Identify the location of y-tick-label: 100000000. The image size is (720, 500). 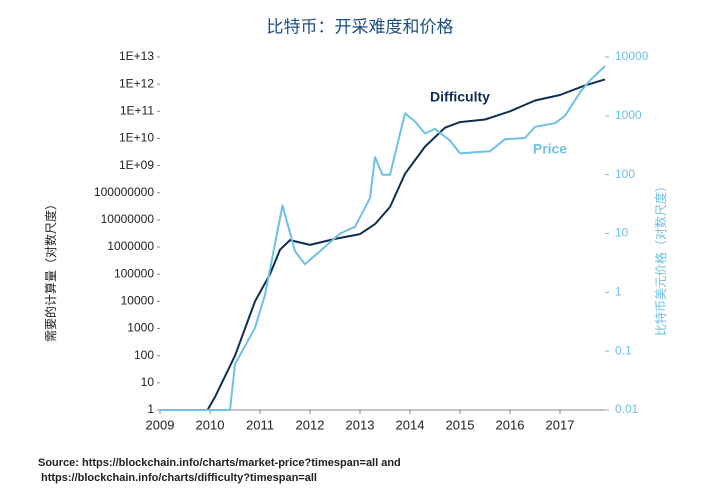
(124, 192).